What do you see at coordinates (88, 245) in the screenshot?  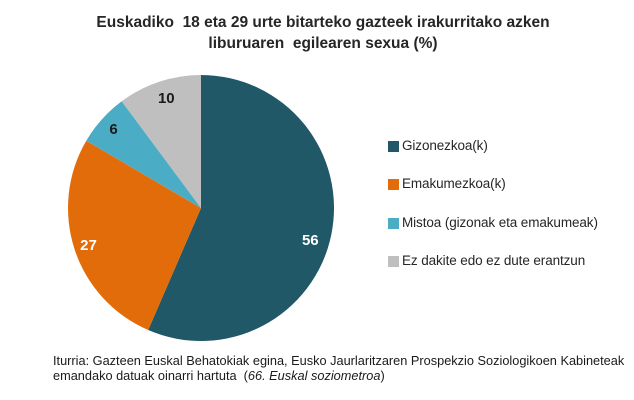 I see `svg-text: 27` at bounding box center [88, 245].